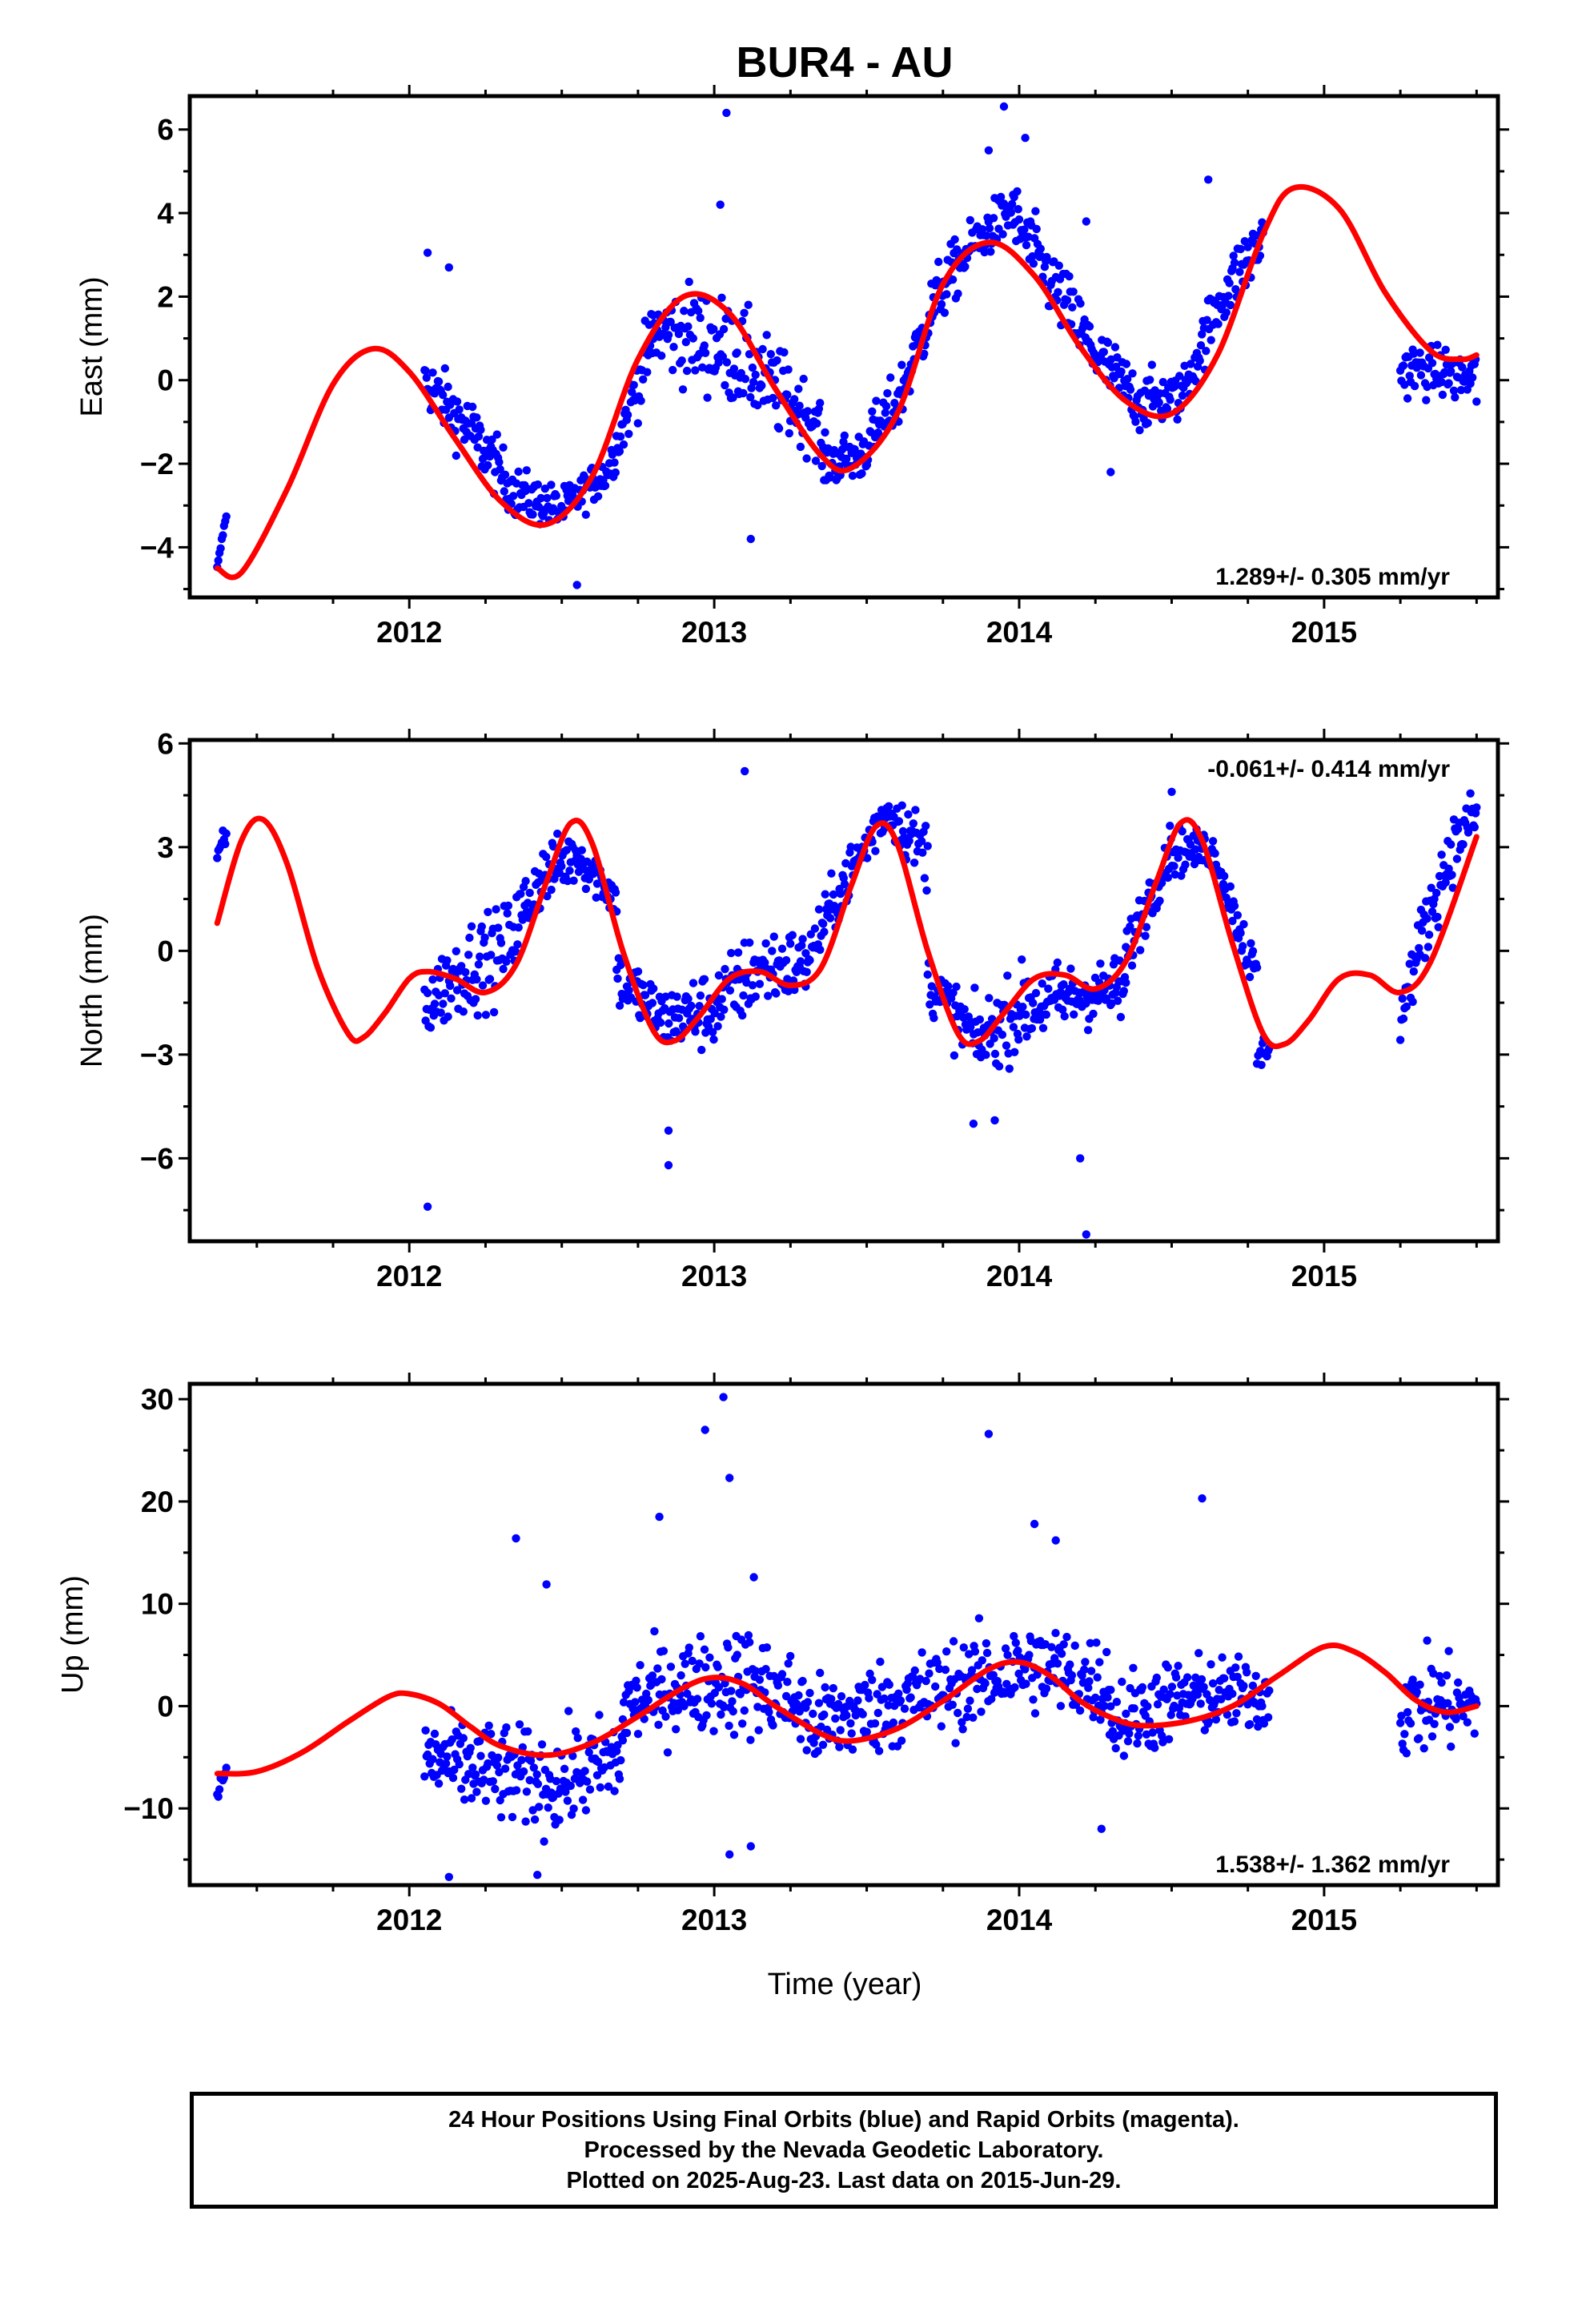 This screenshot has width=1582, height=2324. What do you see at coordinates (165, 380) in the screenshot?
I see `y-tick-label: 0` at bounding box center [165, 380].